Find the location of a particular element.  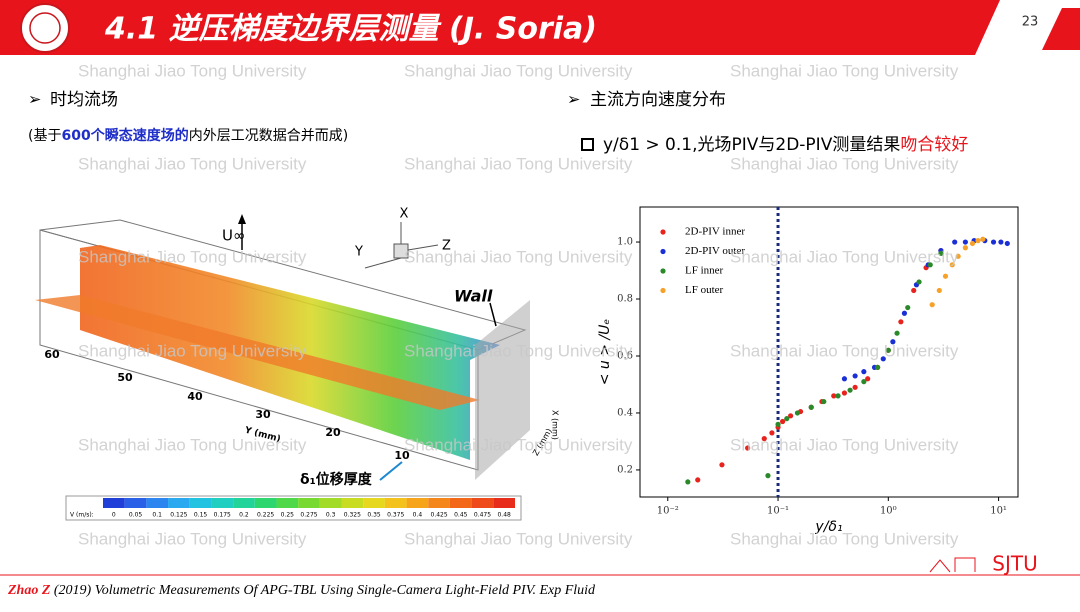

colorbar-tick: 0.275 is located at coordinates (308, 515).